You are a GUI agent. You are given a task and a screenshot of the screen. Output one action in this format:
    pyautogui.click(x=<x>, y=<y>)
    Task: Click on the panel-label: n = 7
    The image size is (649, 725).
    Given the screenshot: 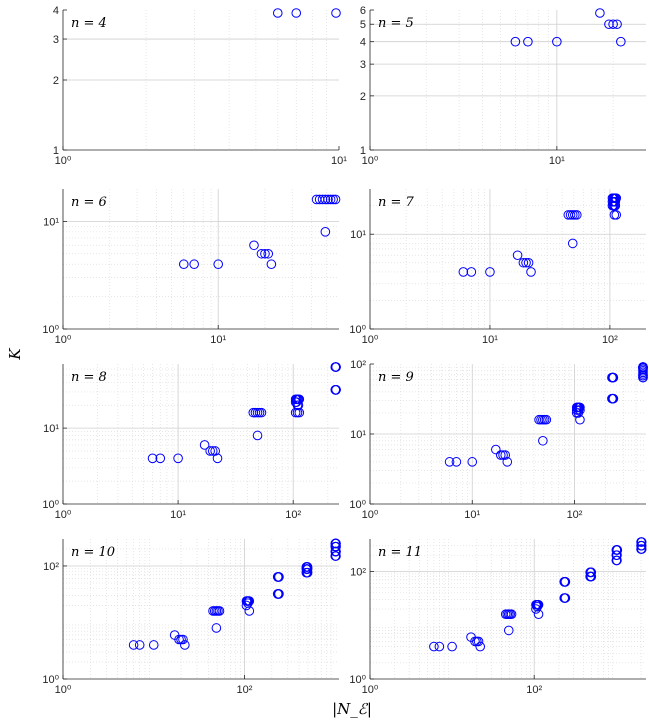 What is the action you would take?
    pyautogui.click(x=396, y=202)
    